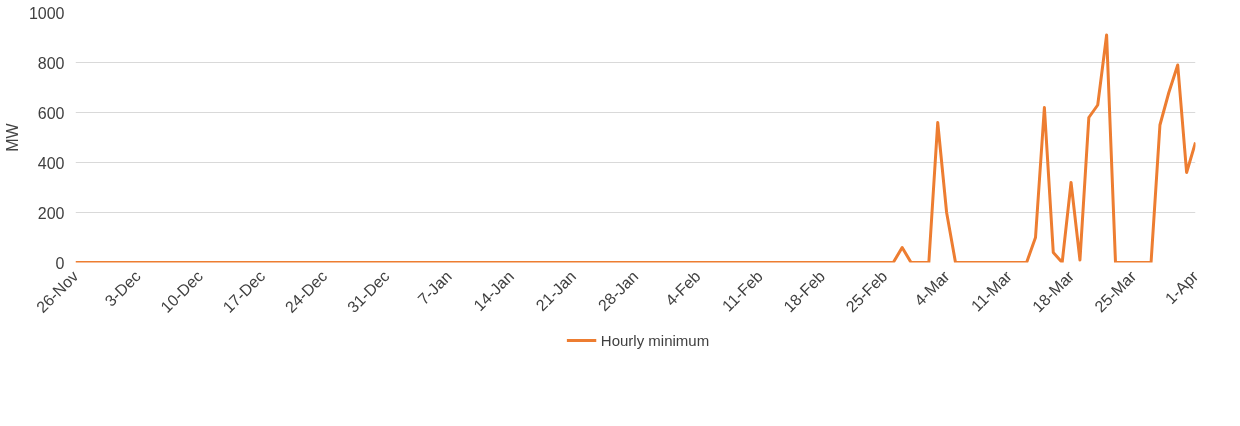 This screenshot has height=426, width=1240. Describe the element at coordinates (60, 263) in the screenshot. I see `y-tick-label: 0` at that location.